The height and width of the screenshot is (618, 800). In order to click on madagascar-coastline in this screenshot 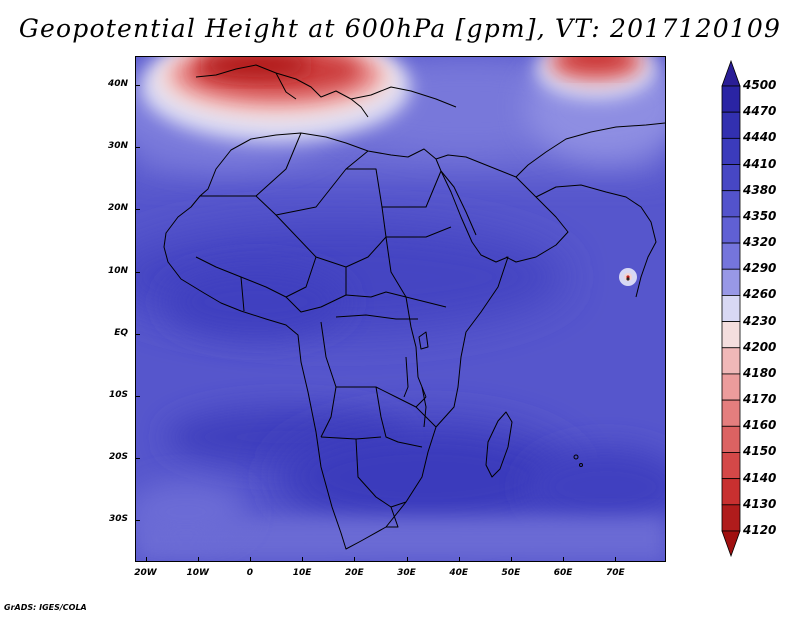, I will do `click(499, 444)`.